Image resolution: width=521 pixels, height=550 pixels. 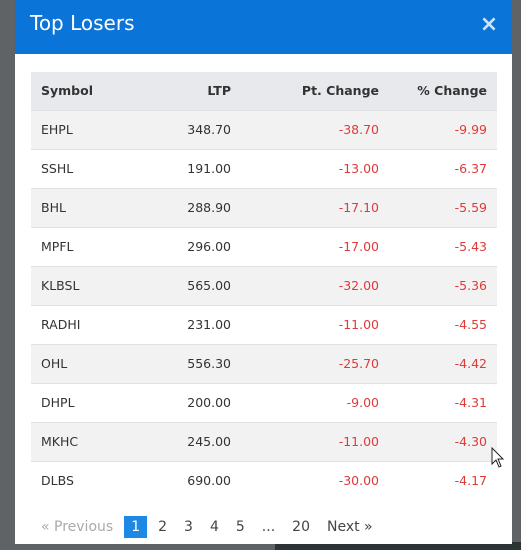 What do you see at coordinates (358, 246) in the screenshot?
I see `cell-pt-change: -17.00` at bounding box center [358, 246].